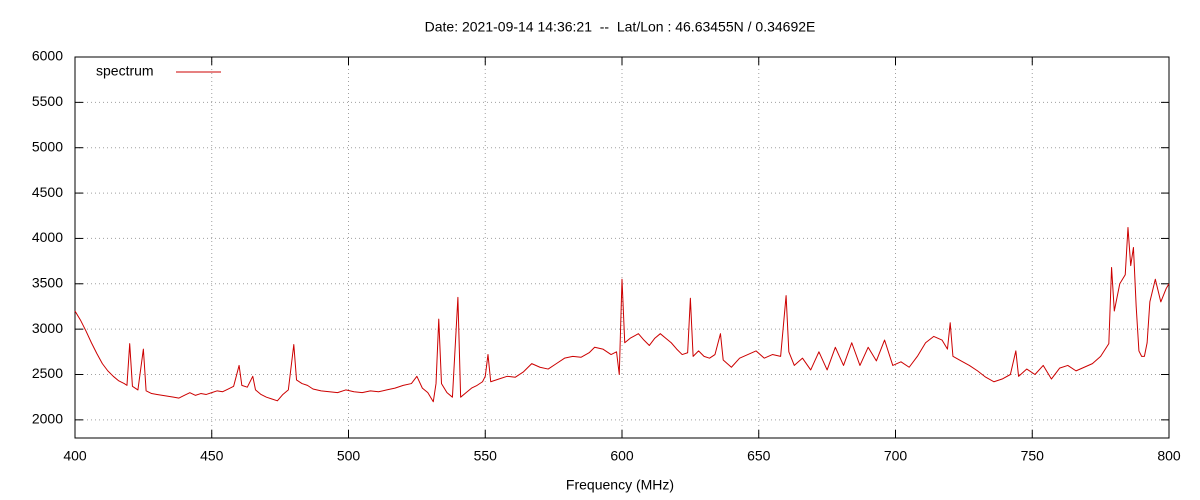  What do you see at coordinates (47, 146) in the screenshot?
I see `y-tick-label: 5000` at bounding box center [47, 146].